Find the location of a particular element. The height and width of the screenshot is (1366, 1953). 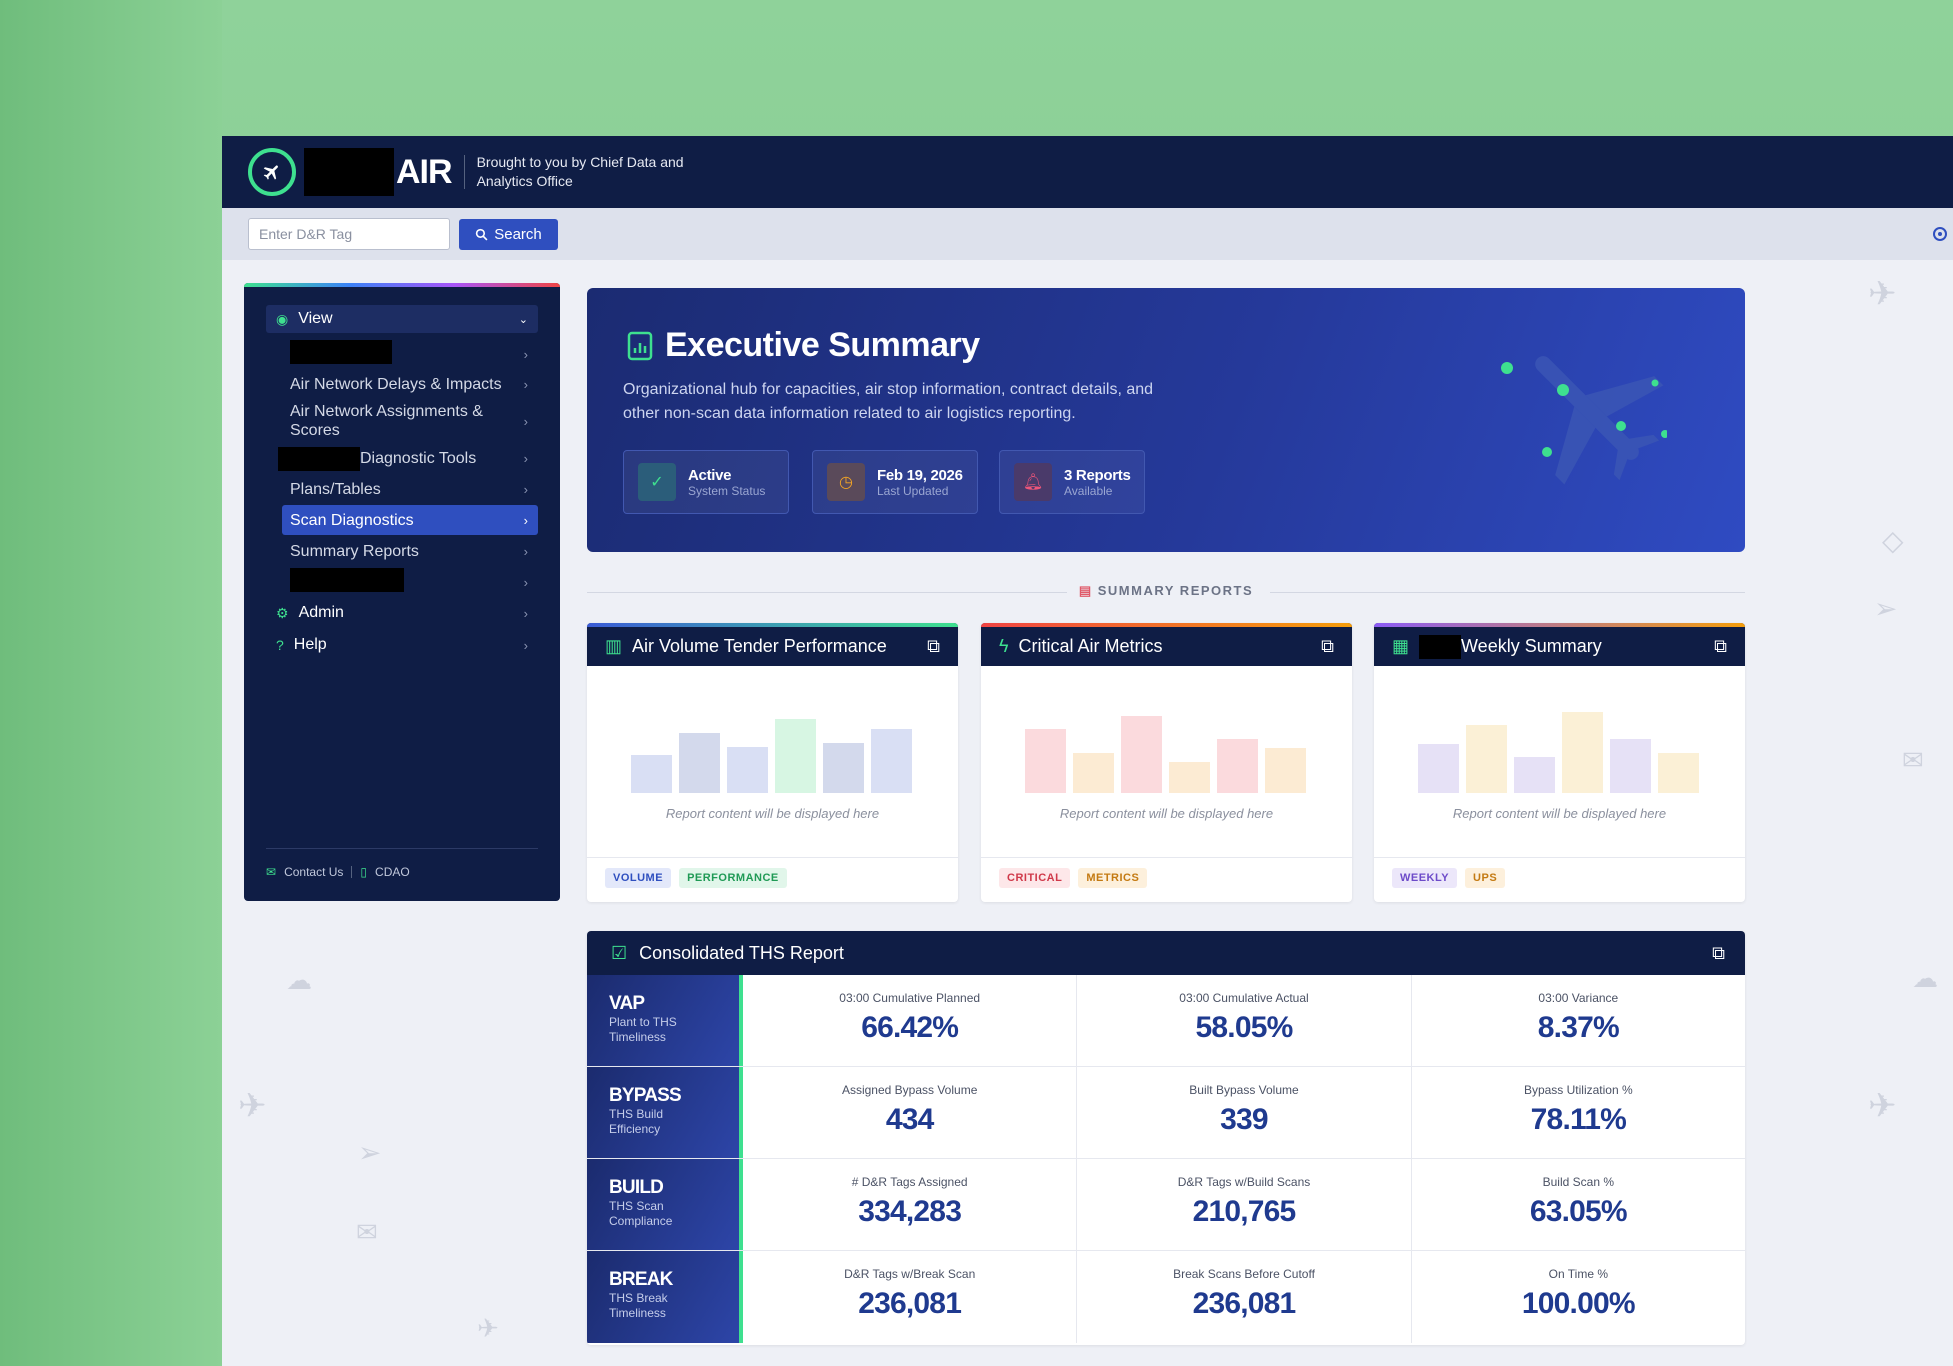

ths-row-name: BREAK is located at coordinates (641, 1279).